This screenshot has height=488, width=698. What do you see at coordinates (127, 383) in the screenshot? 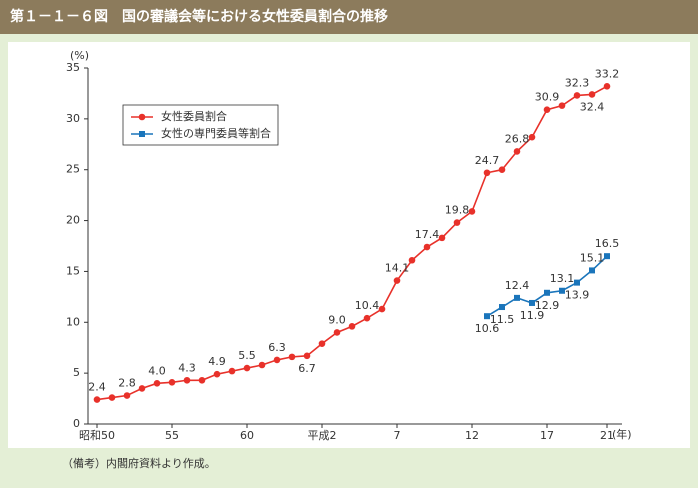
I see `value-label: 2.8` at bounding box center [127, 383].